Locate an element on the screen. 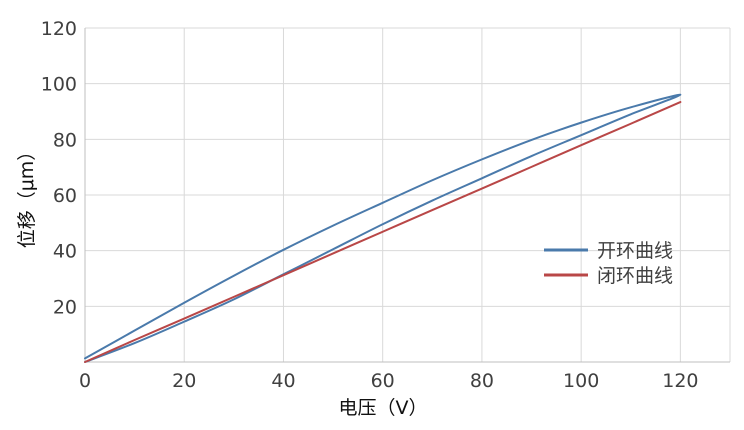 Image resolution: width=744 pixels, height=430 pixels. x-tick-label: 100 is located at coordinates (581, 381).